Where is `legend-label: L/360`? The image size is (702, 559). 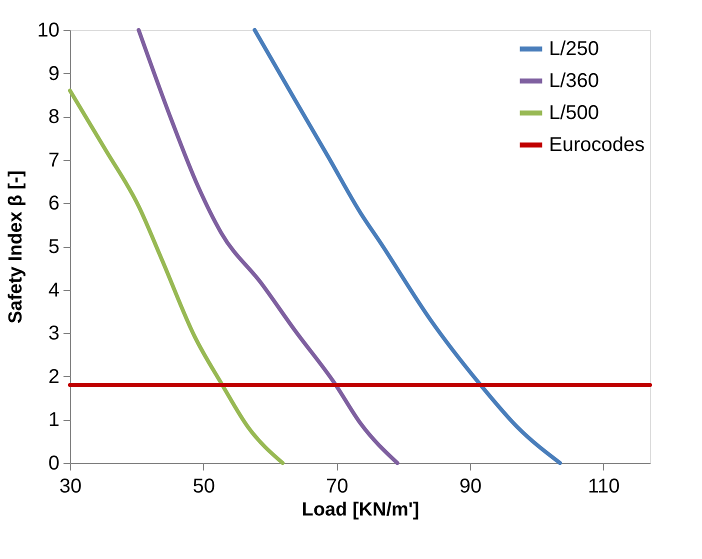 legend-label: L/360 is located at coordinates (574, 81).